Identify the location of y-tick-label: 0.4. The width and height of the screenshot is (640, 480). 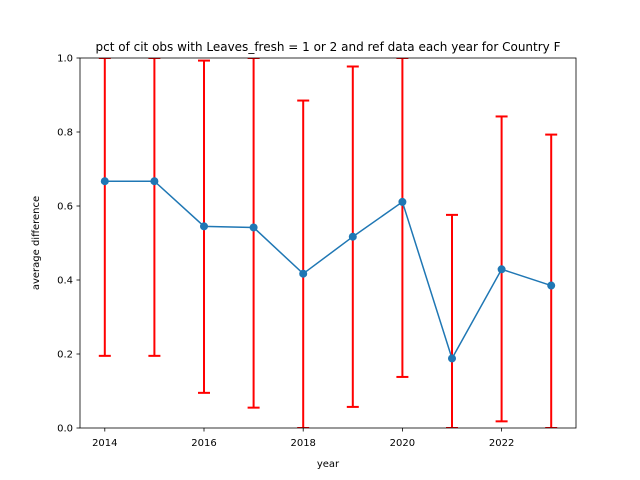
(65, 281).